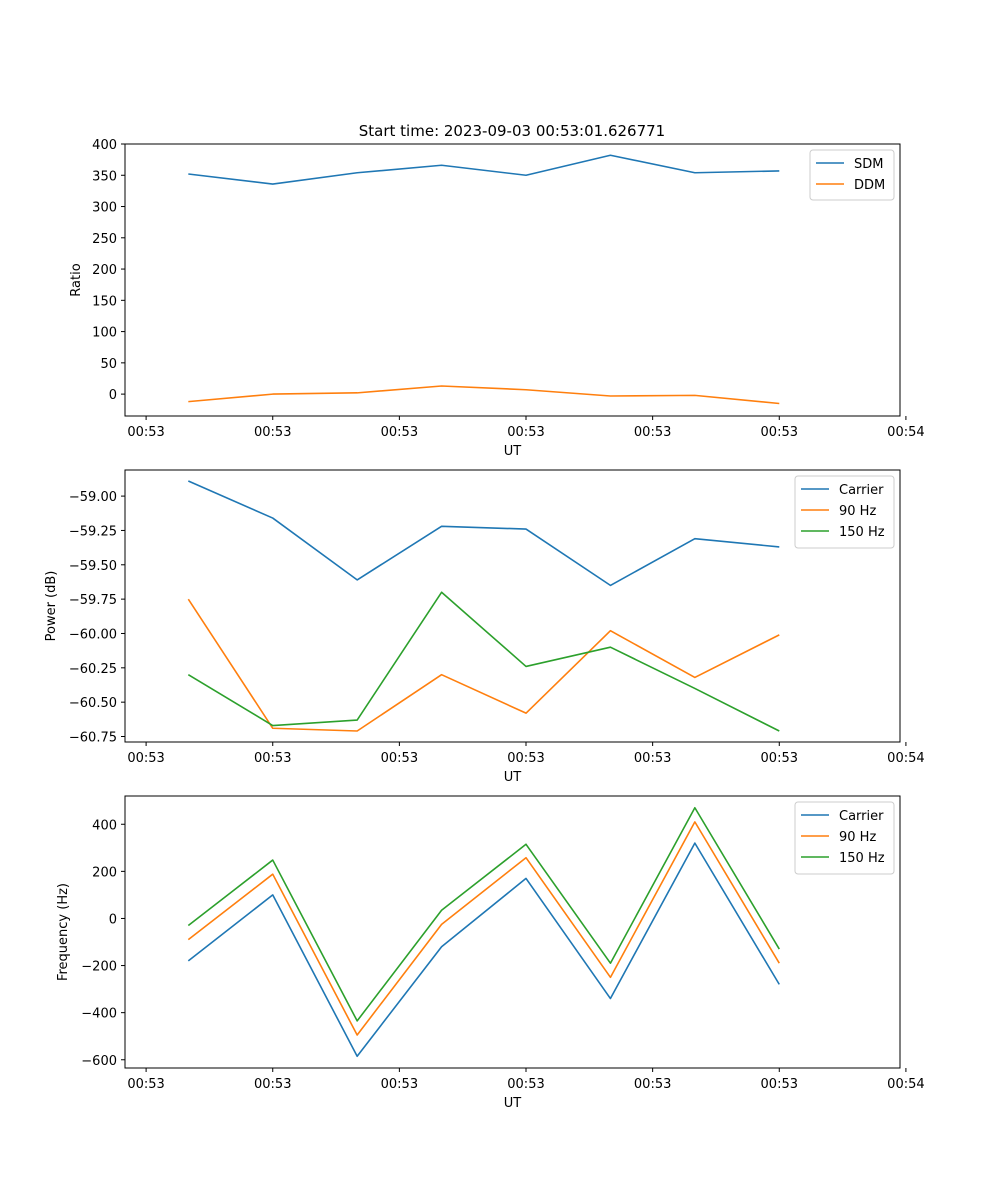 This screenshot has height=1200, width=1000. What do you see at coordinates (108, 364) in the screenshot?
I see `y-tick-label: 50` at bounding box center [108, 364].